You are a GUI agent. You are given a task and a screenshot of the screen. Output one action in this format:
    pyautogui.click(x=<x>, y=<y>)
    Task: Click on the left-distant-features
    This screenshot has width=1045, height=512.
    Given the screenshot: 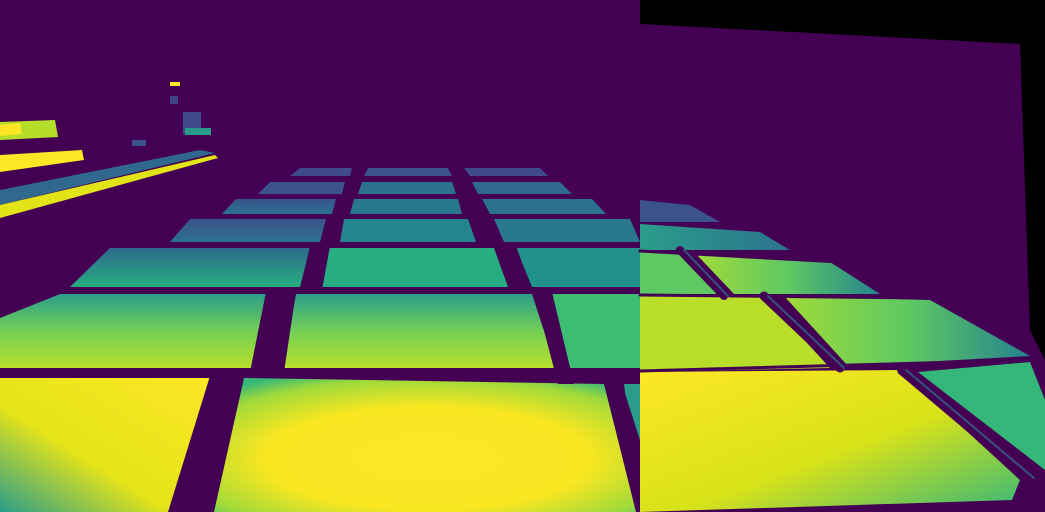 What is the action you would take?
    pyautogui.click(x=109, y=150)
    